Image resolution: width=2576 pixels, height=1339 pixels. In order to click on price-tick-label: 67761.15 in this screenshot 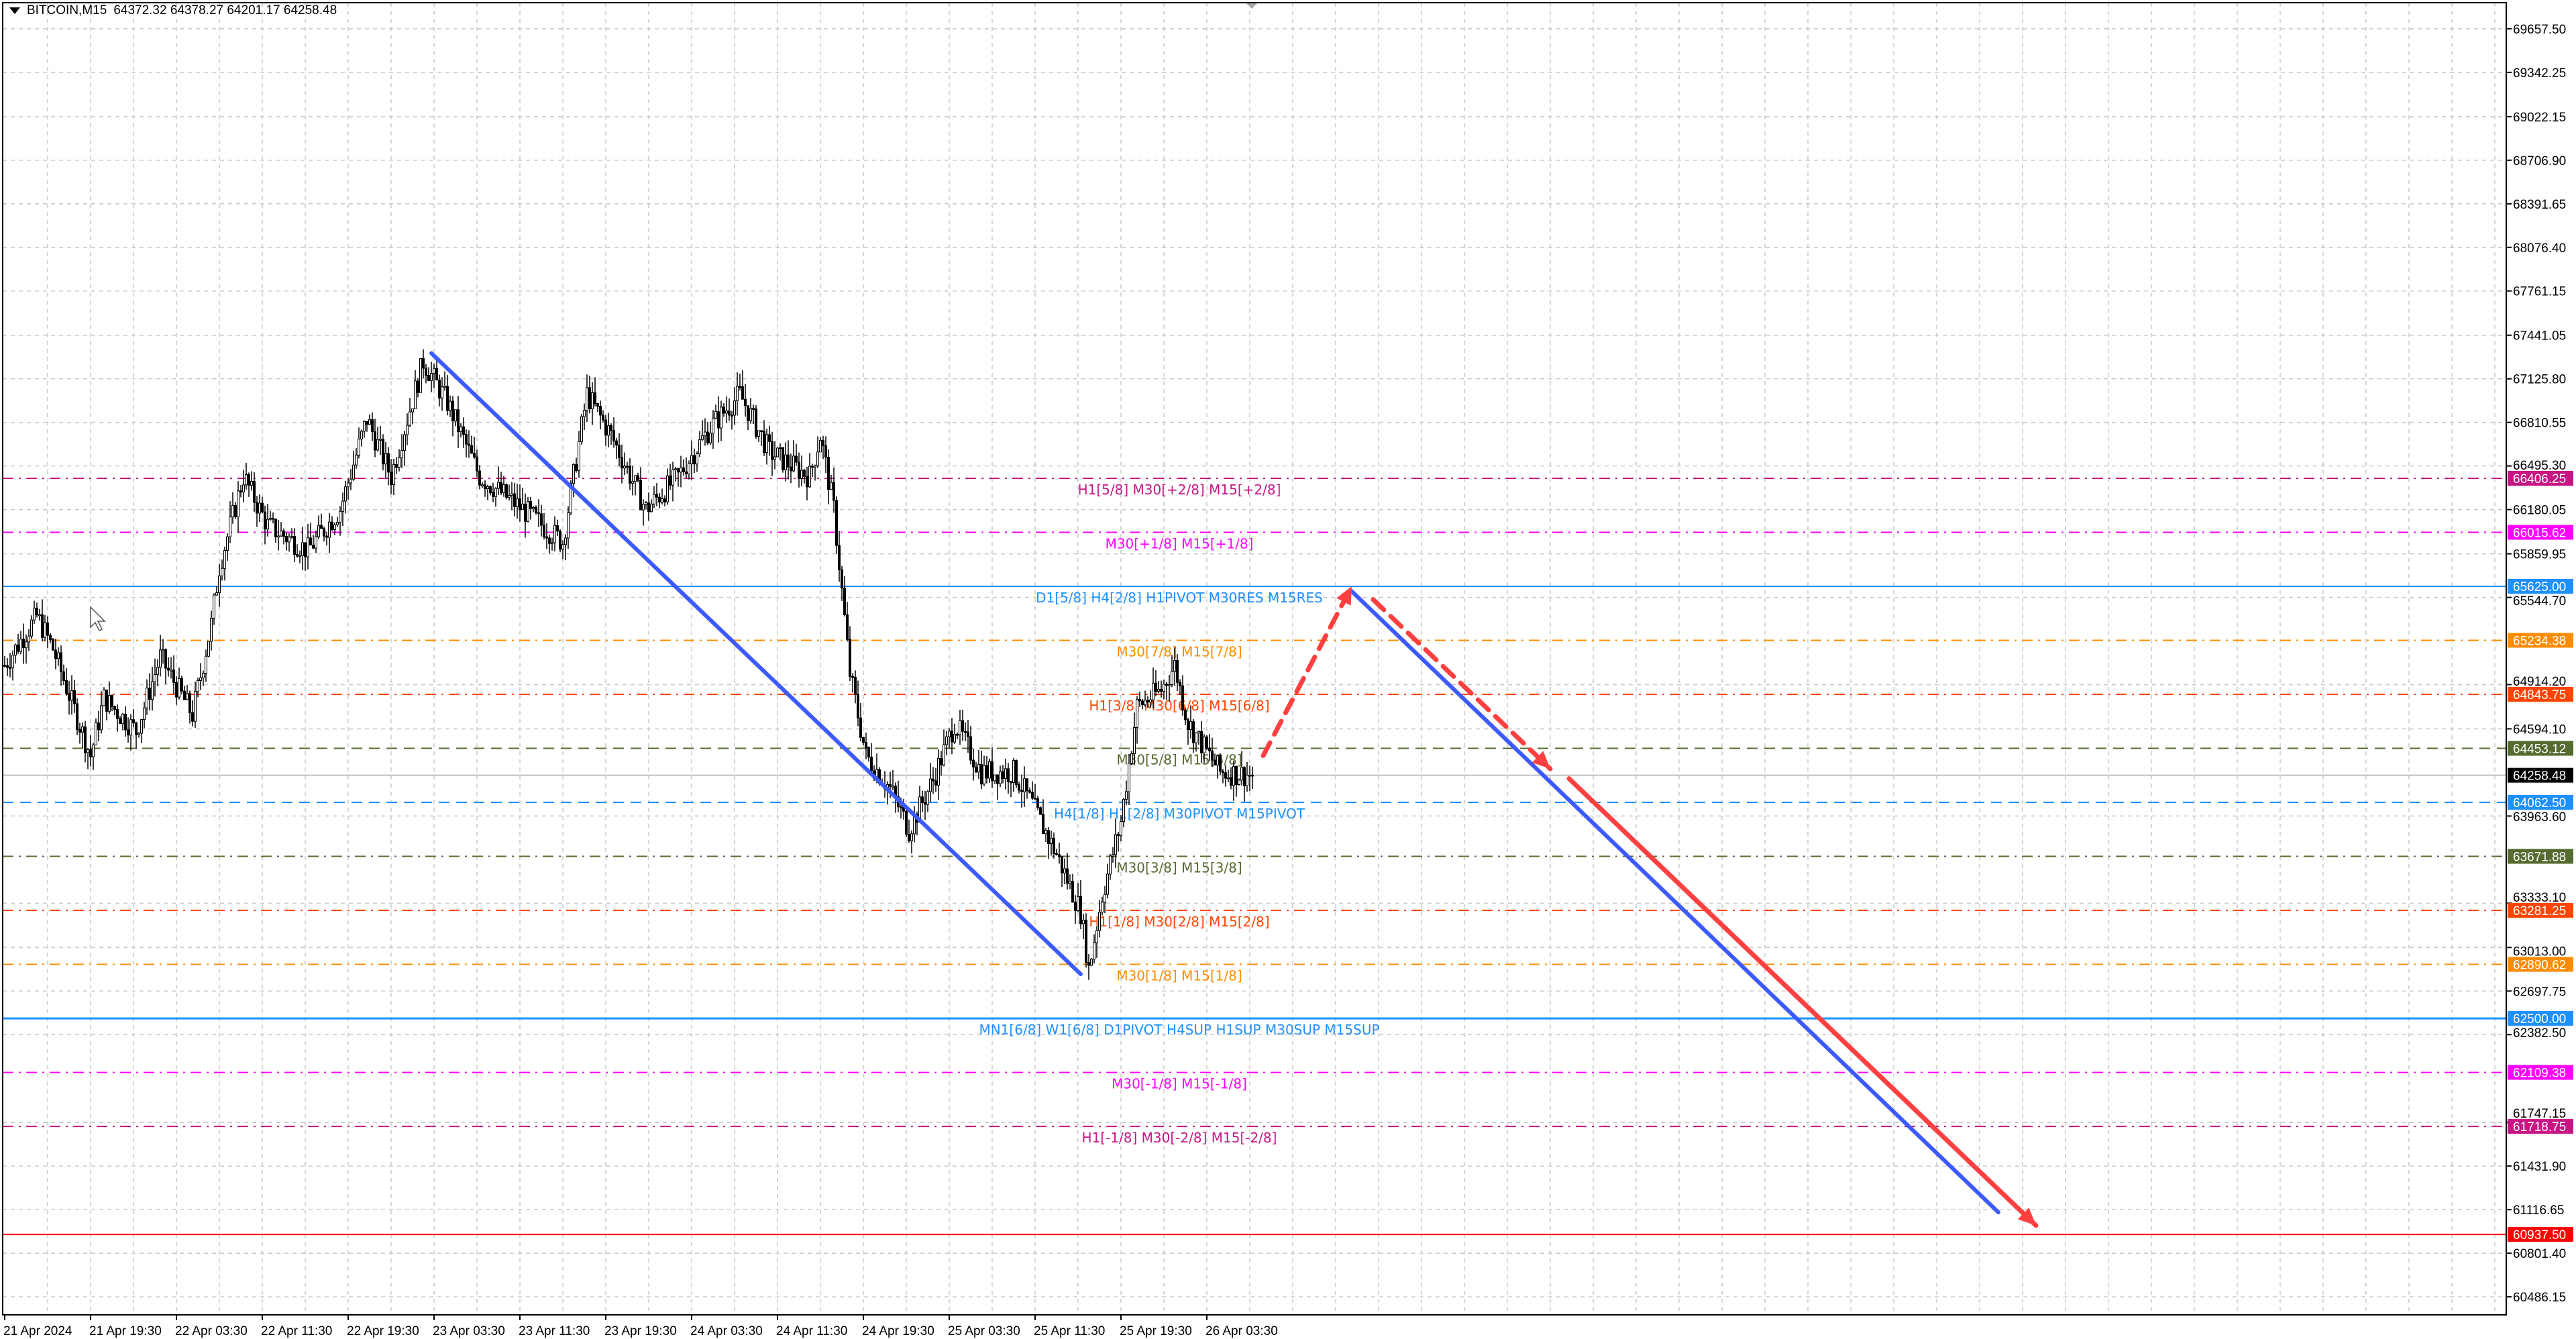, I will do `click(2539, 292)`.